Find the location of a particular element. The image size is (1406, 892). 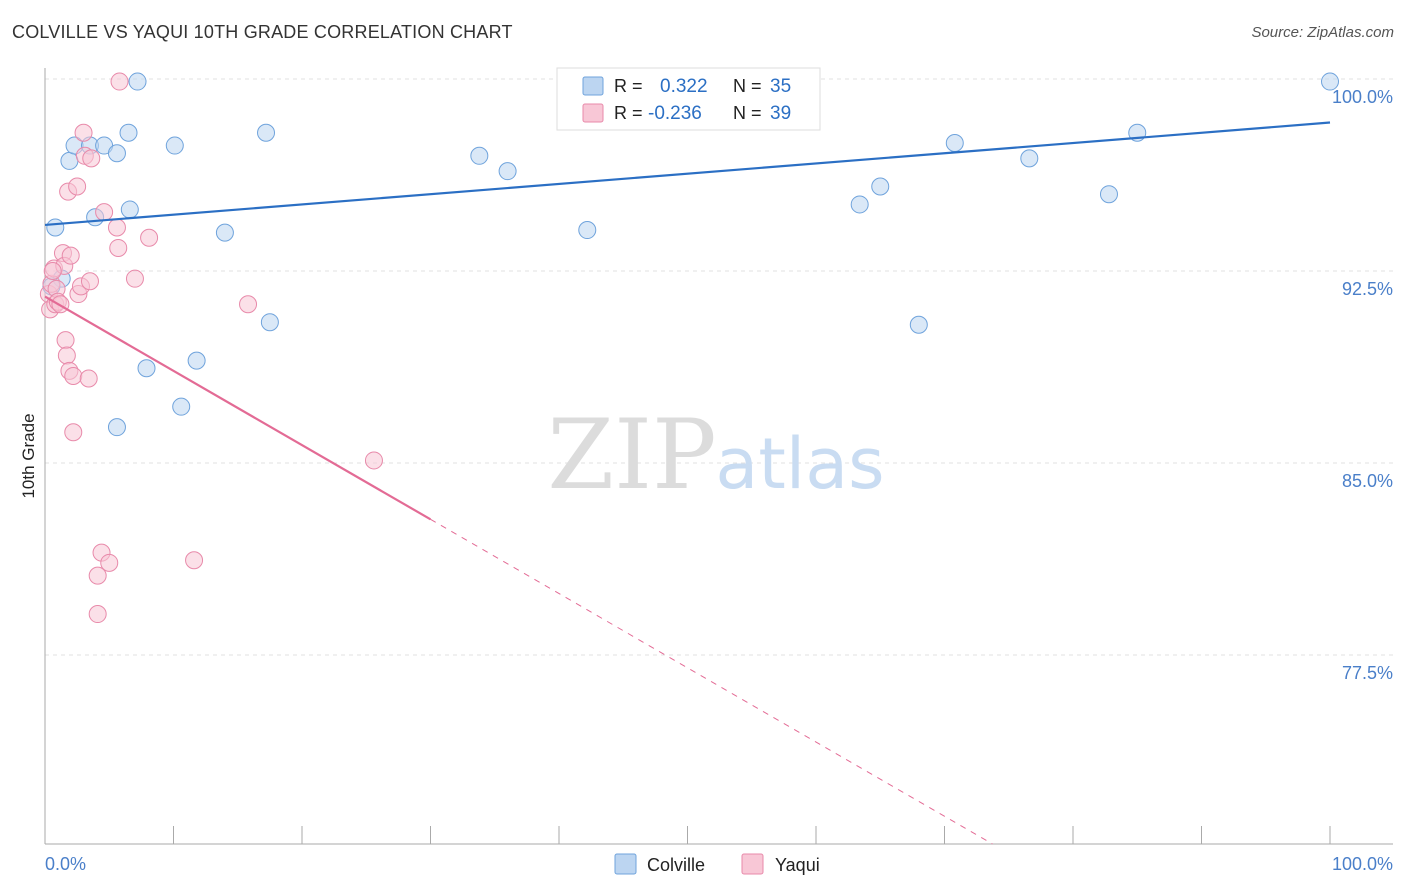

stats-legend: R = 0.322 N = 35 R = -0.236 N = 39 is located at coordinates (688, 99).